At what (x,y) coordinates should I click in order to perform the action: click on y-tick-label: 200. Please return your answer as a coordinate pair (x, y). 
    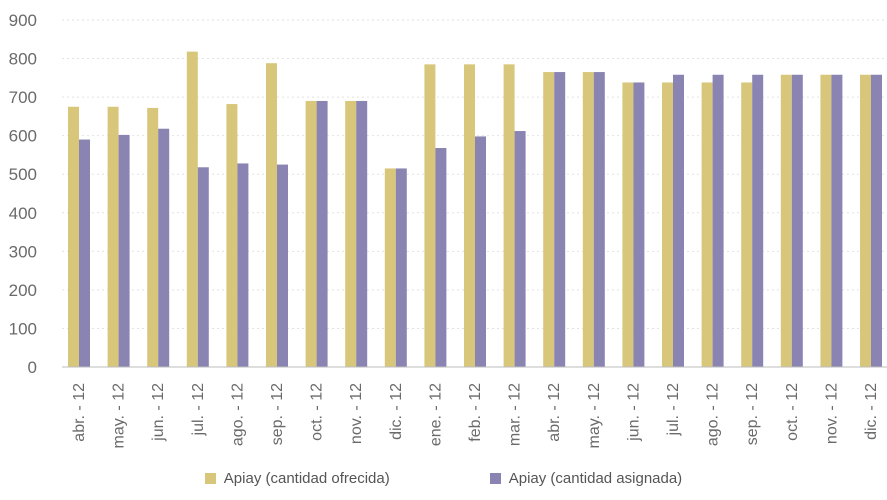
    Looking at the image, I should click on (23, 290).